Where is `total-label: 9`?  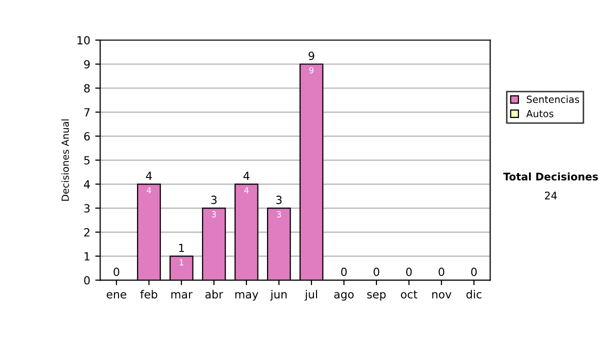
total-label: 9 is located at coordinates (311, 56).